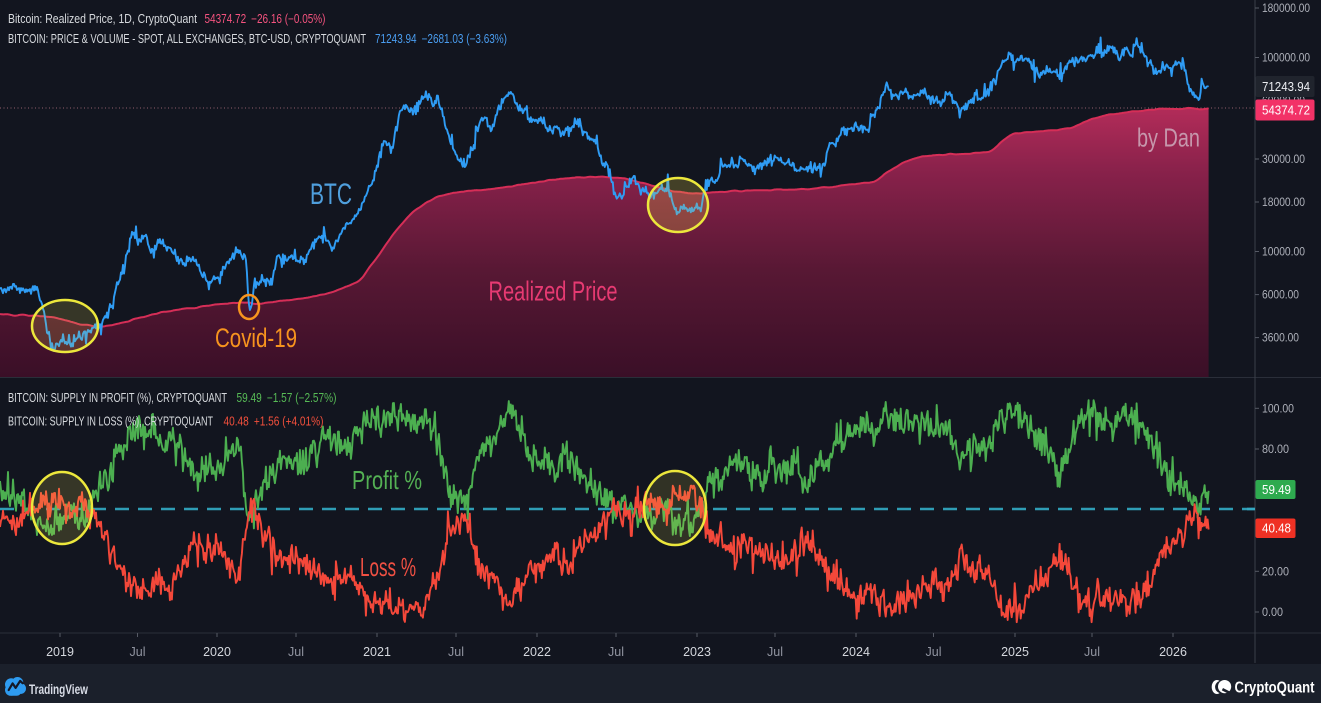 The width and height of the screenshot is (1321, 703). I want to click on svg-text:BITCOIN: SUPPLY IN LOSS (%), C: BITCOIN: SUPPLY IN LOSS (%), CRYPTOQUANT, so click(110, 422).